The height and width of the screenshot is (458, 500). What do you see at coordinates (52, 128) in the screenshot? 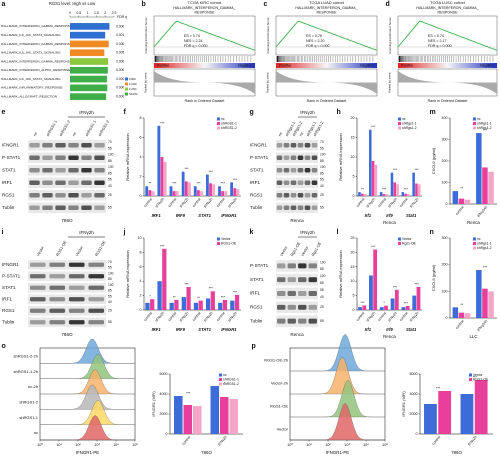
I see `lane-label: shRGS1-1` at bounding box center [52, 128].